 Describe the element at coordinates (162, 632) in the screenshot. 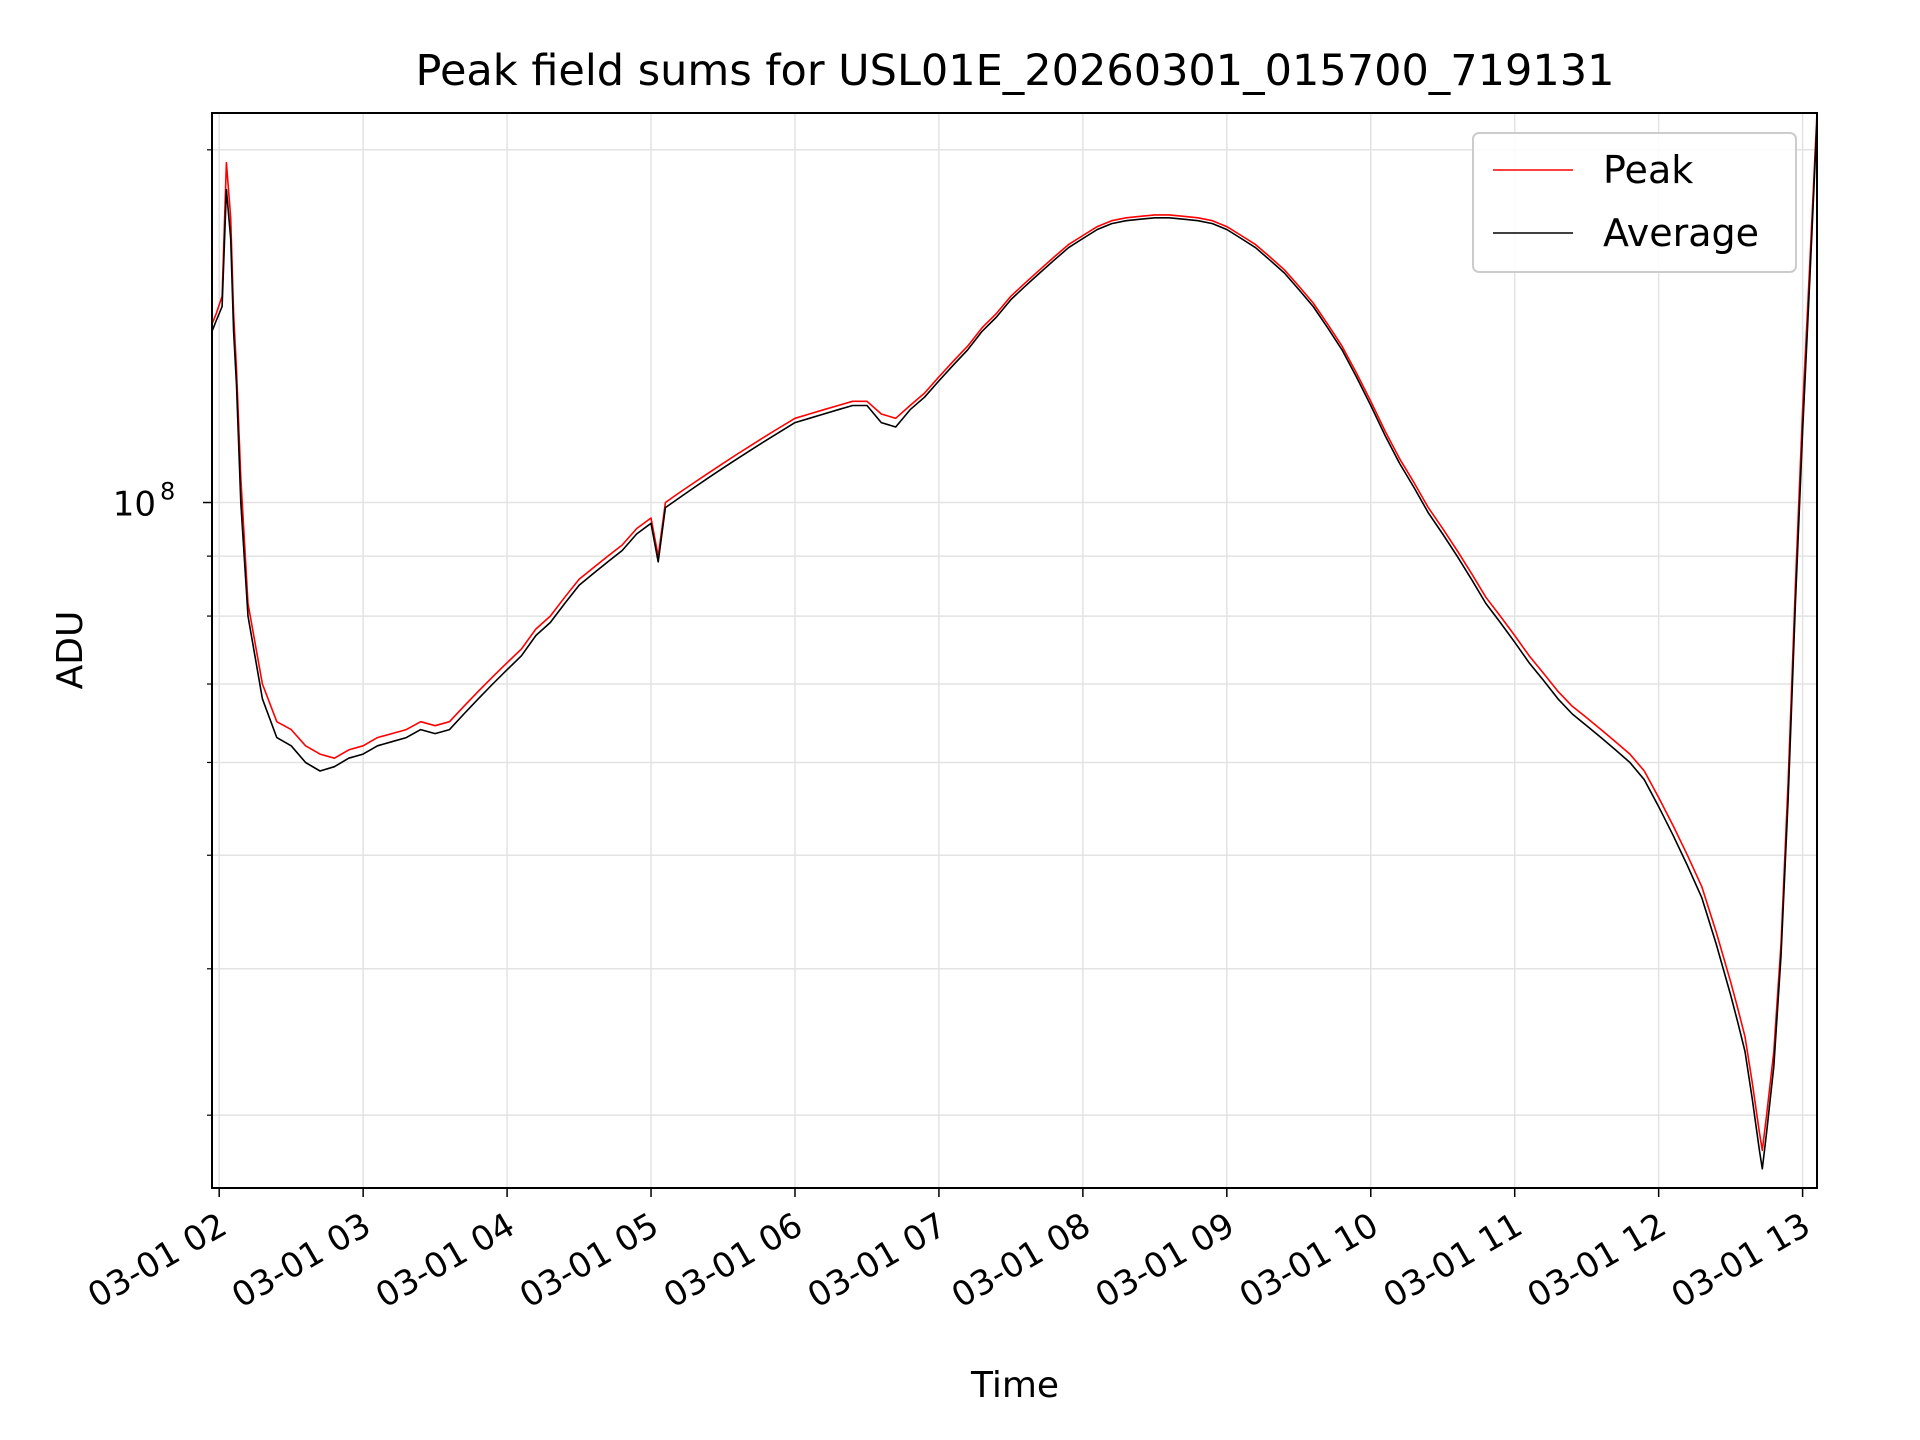

I see `y-axis: 10 8` at that location.